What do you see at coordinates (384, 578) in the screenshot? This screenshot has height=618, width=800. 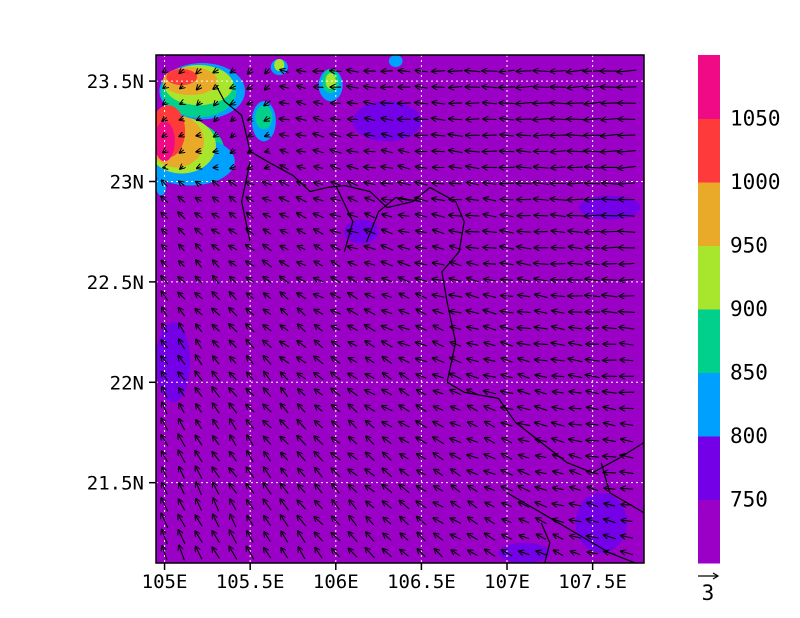 I see `x-axis: 105E 105.5E 106E 106.5E 107E 107.5E` at bounding box center [384, 578].